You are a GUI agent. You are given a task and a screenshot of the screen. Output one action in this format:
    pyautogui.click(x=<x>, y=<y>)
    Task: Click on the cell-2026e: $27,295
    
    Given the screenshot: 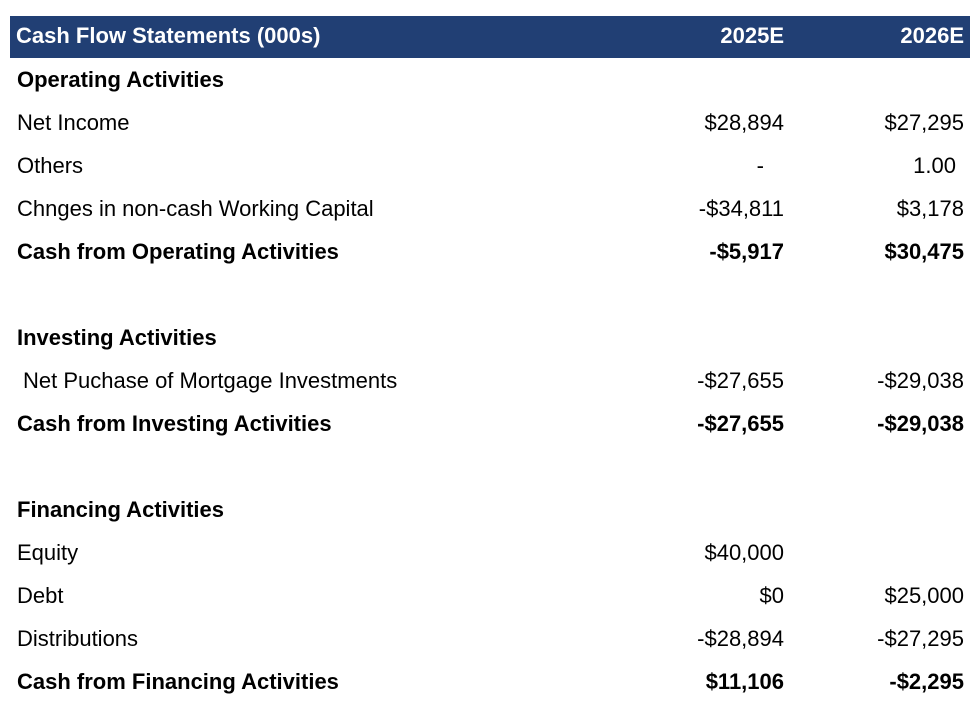 What is the action you would take?
    pyautogui.click(x=924, y=122)
    